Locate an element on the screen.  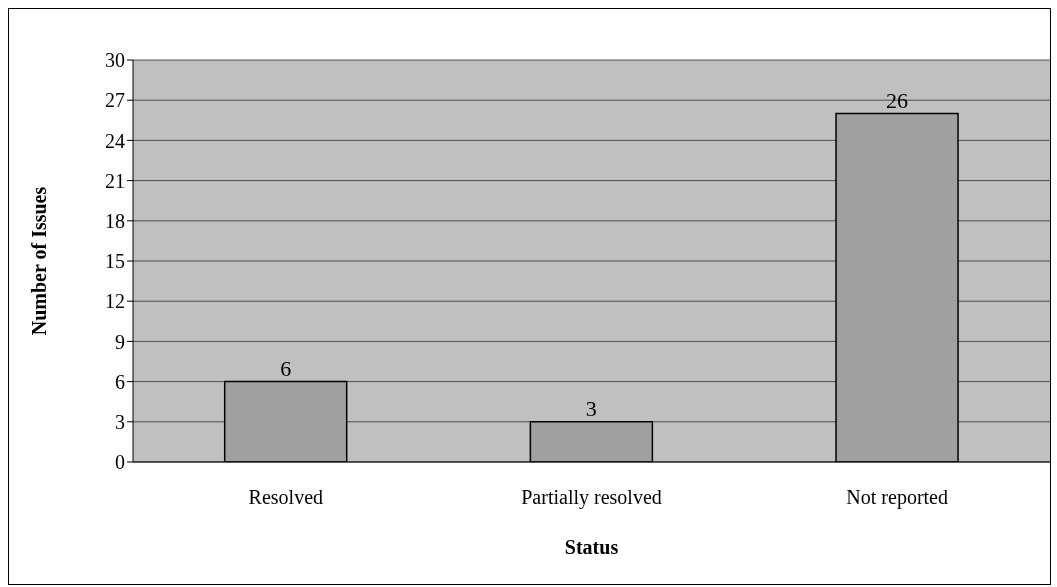
data-label: 6 is located at coordinates (286, 368).